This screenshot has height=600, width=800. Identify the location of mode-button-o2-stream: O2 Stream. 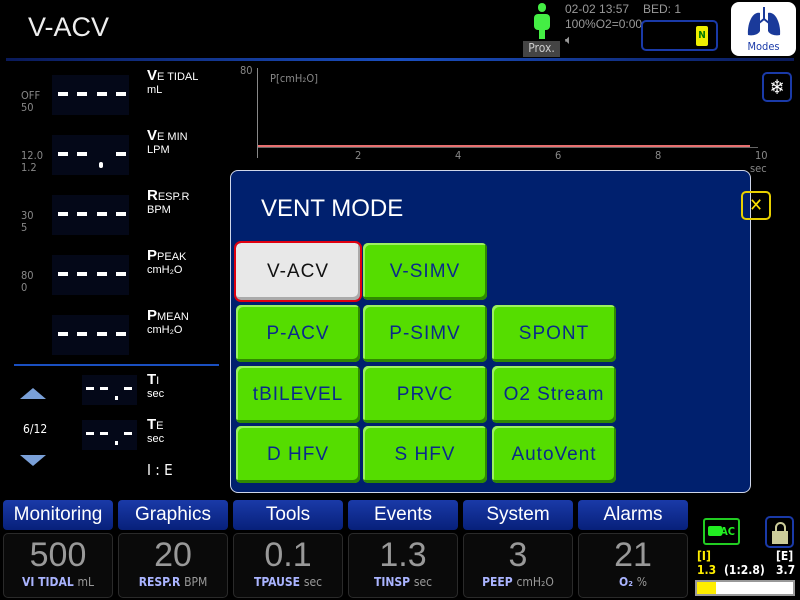
(554, 394).